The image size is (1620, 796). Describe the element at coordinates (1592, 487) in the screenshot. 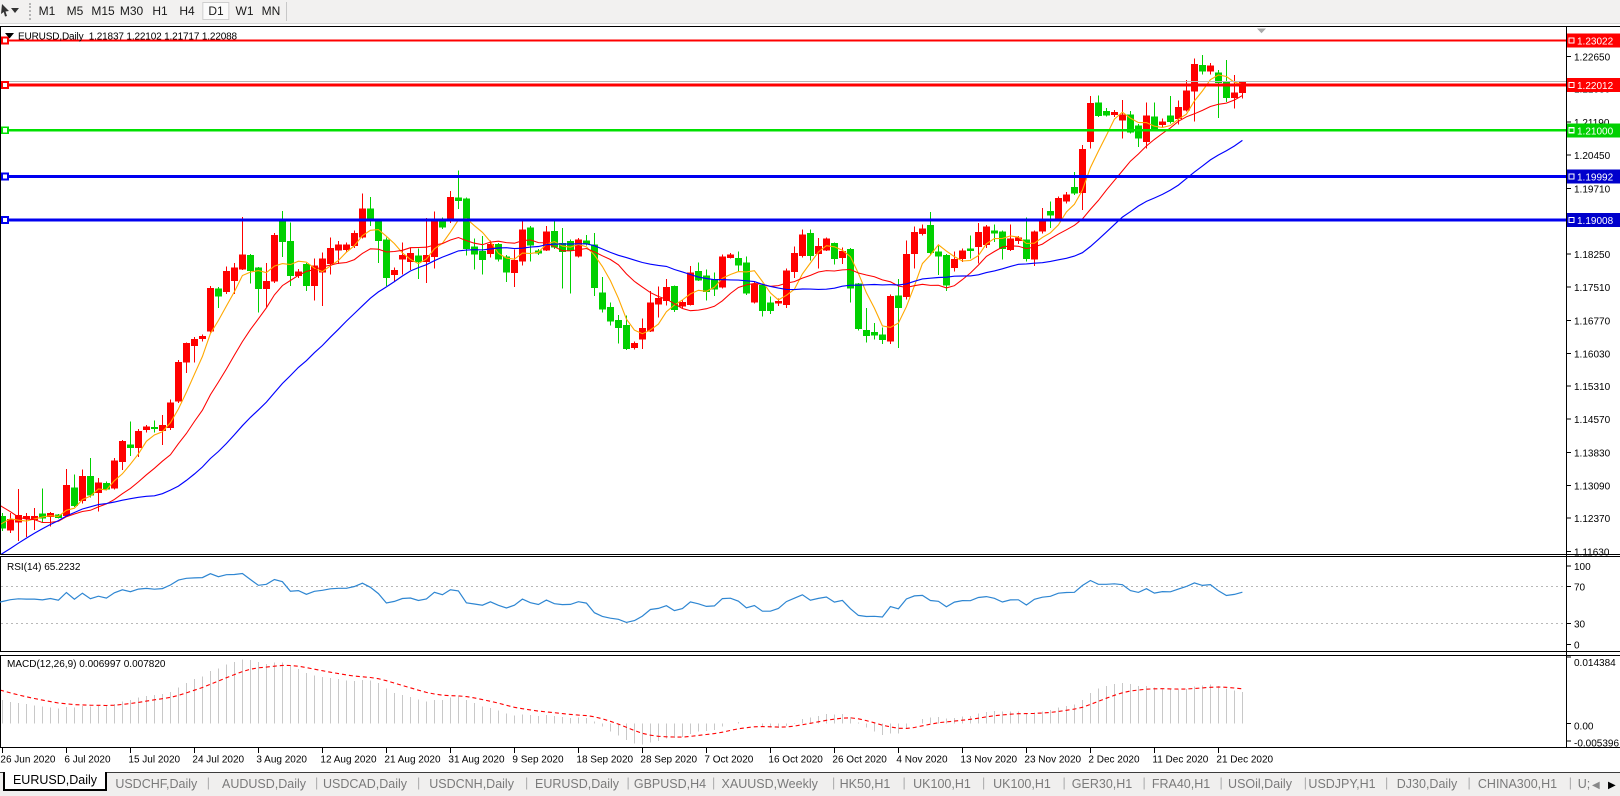

I see `svg-text: 1.13090` at that location.